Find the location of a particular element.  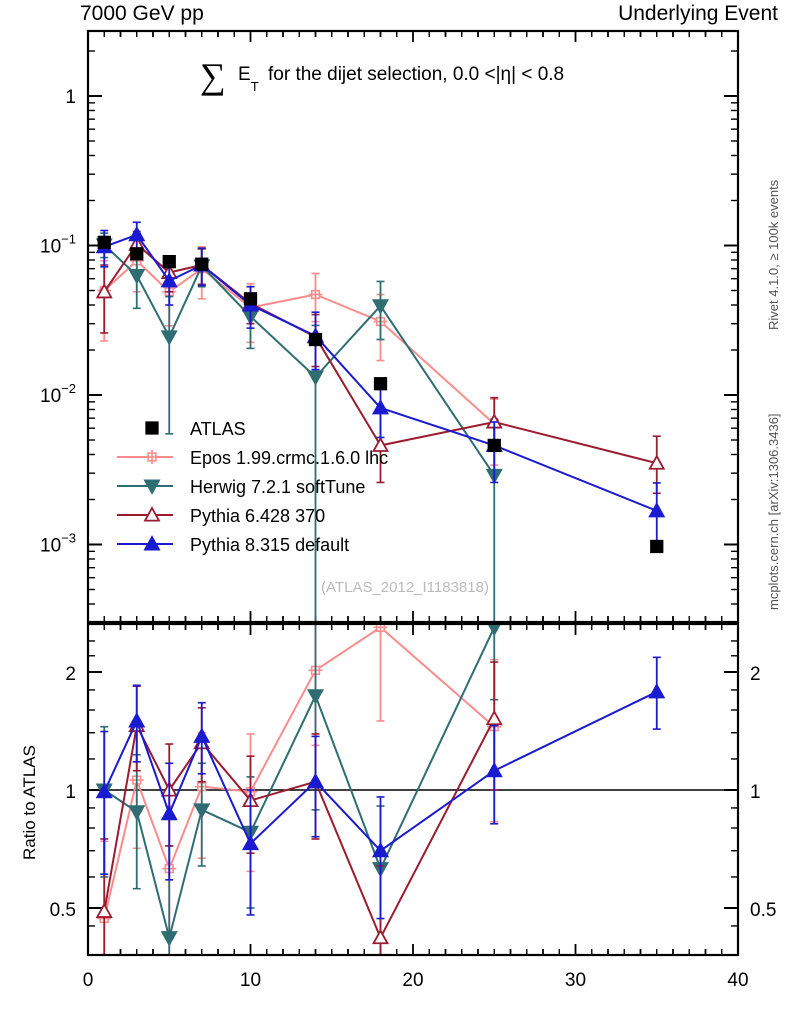

legend-item: Pythia 8.315 default is located at coordinates (233, 545).